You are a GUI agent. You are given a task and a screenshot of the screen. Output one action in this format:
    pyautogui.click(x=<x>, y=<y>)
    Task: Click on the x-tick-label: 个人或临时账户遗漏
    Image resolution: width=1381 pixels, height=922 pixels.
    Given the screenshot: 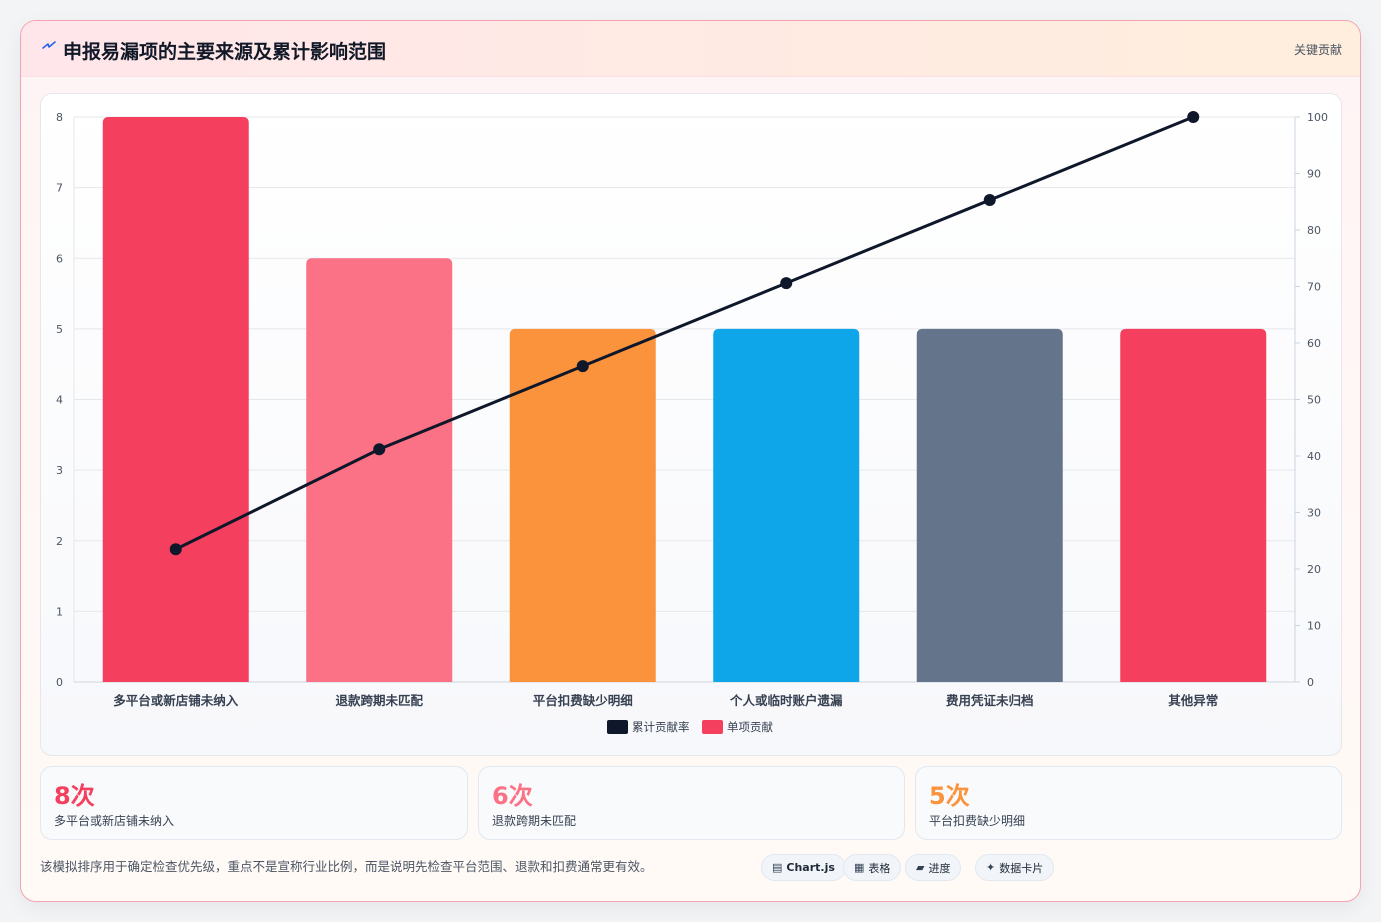 What is the action you would take?
    pyautogui.click(x=786, y=700)
    